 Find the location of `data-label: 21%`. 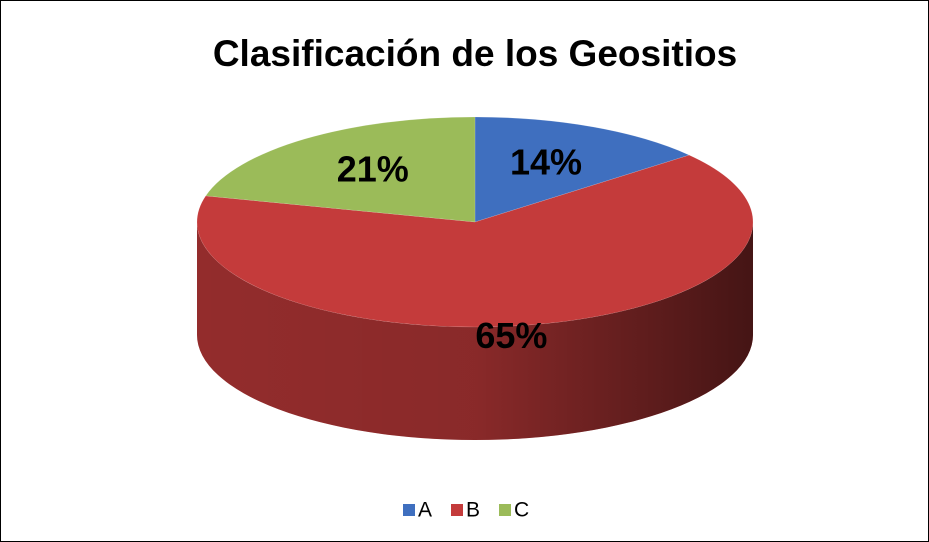

data-label: 21% is located at coordinates (373, 169).